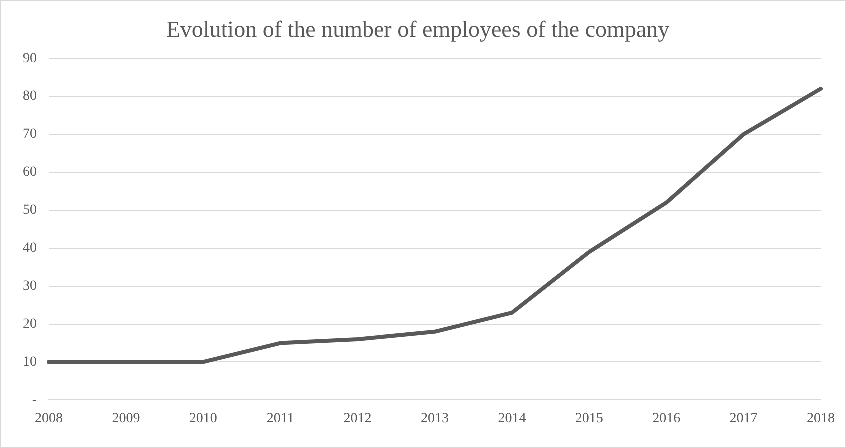 The image size is (846, 448). What do you see at coordinates (435, 418) in the screenshot?
I see `x-tick-label: 2013` at bounding box center [435, 418].